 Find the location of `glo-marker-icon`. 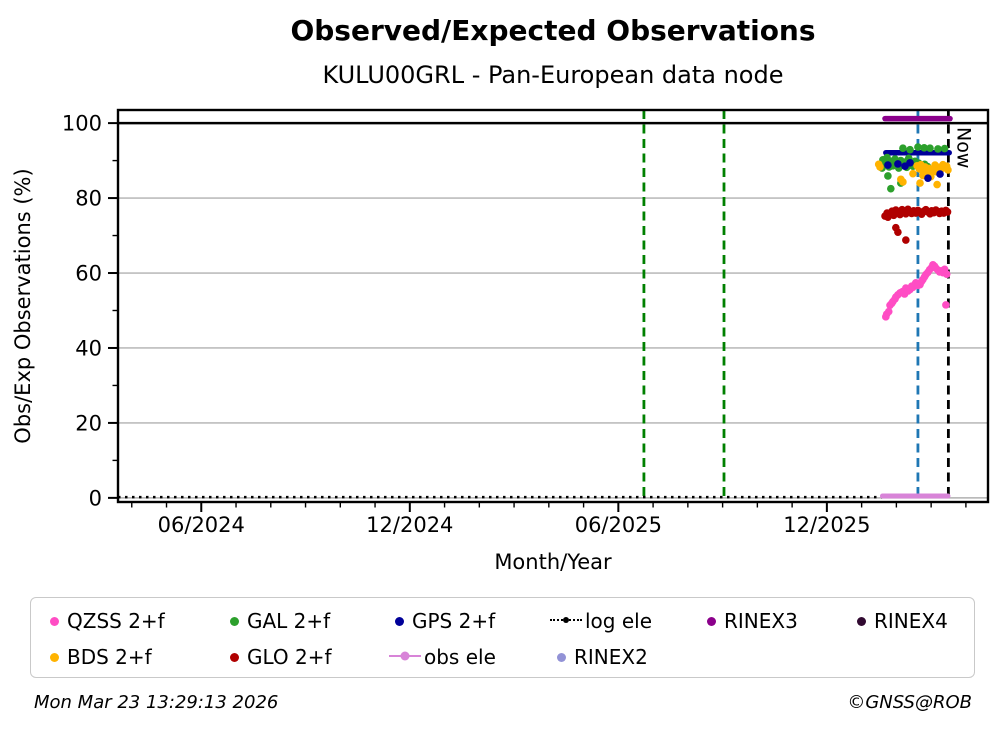

glo-marker-icon is located at coordinates (234, 657).